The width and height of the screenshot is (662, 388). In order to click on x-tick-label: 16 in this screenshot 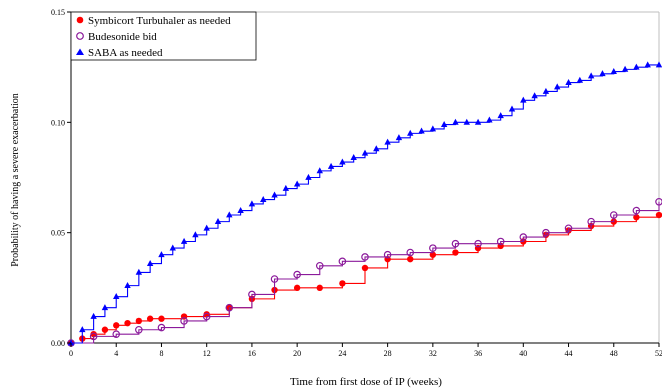, I will do `click(252, 353)`.